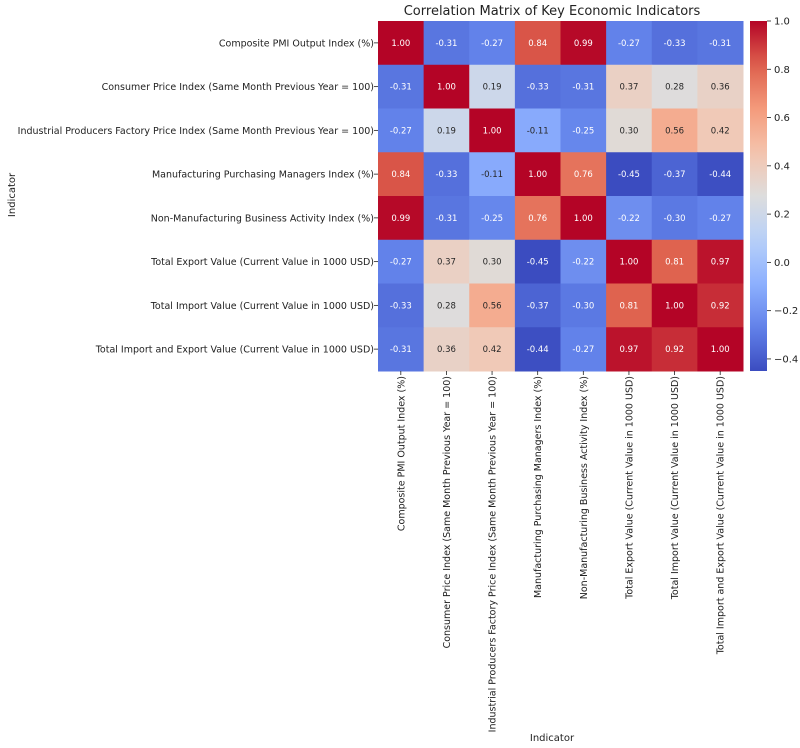 This screenshot has width=800, height=748. I want to click on cell-value-label: 0.92, so click(720, 306).